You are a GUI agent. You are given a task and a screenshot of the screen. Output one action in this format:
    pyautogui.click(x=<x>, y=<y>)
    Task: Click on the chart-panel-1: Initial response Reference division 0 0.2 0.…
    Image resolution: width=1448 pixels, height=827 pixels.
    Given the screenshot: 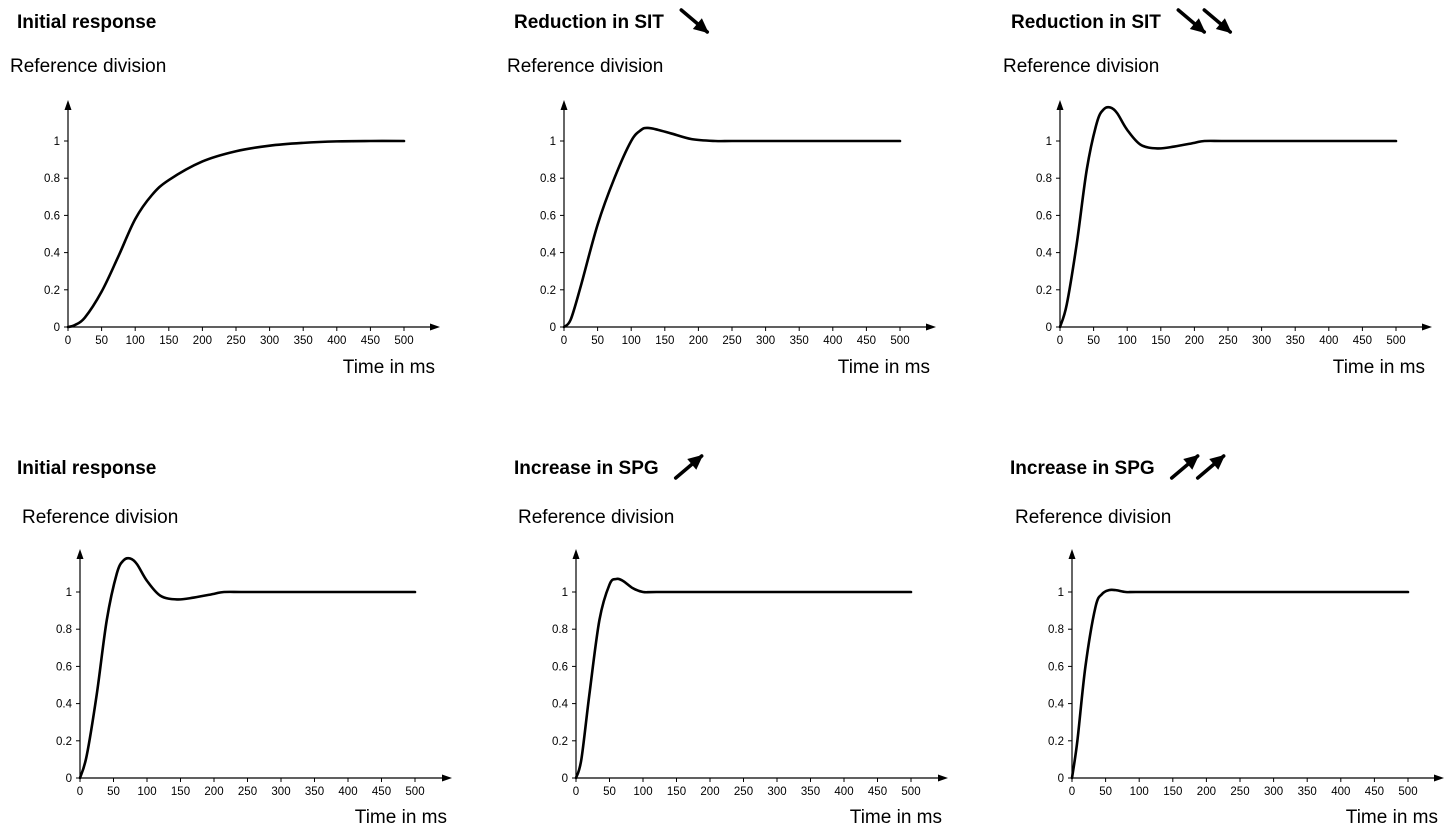 What is the action you would take?
    pyautogui.click(x=225, y=195)
    